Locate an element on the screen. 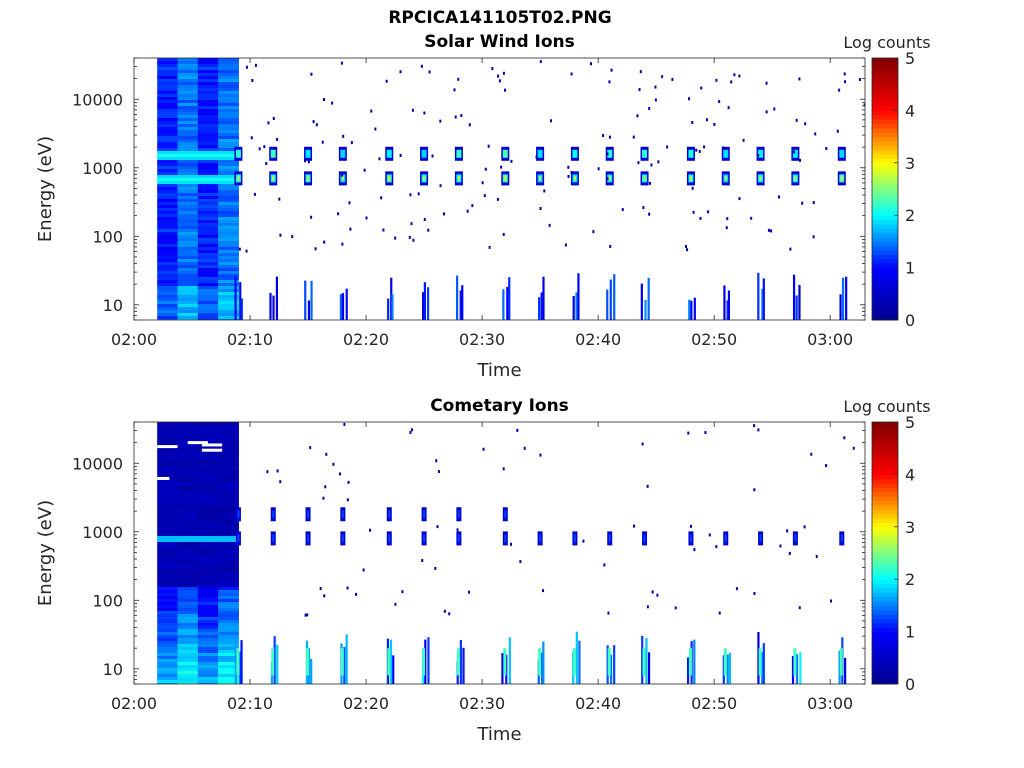  x-tick-label: 02:20 is located at coordinates (366, 703).